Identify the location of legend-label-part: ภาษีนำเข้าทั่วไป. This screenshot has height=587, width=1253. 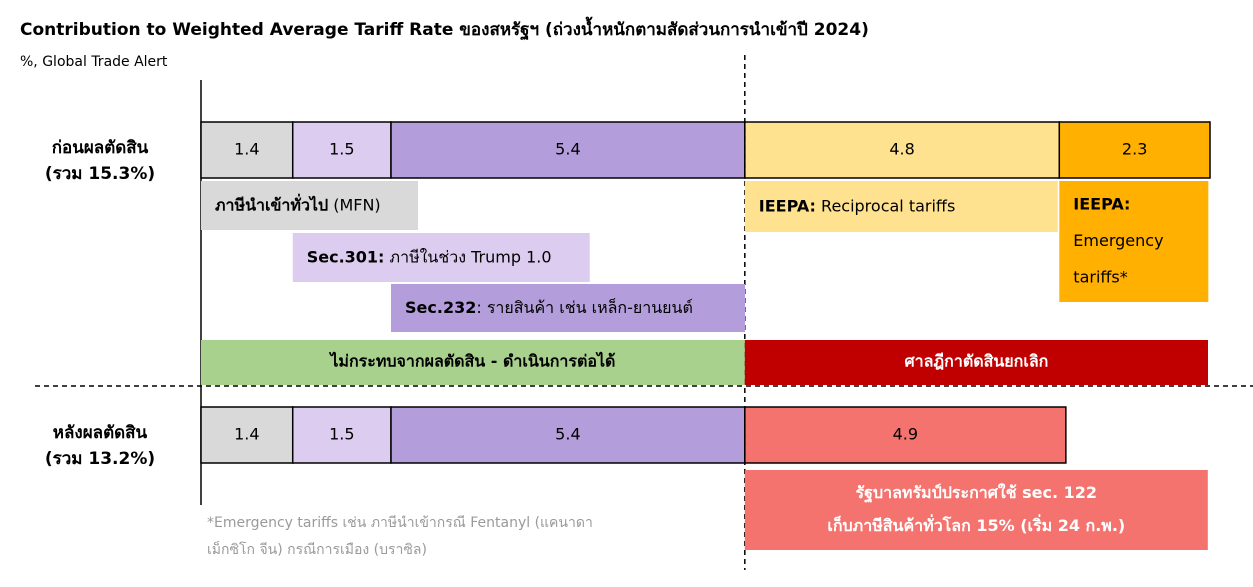
(271, 203).